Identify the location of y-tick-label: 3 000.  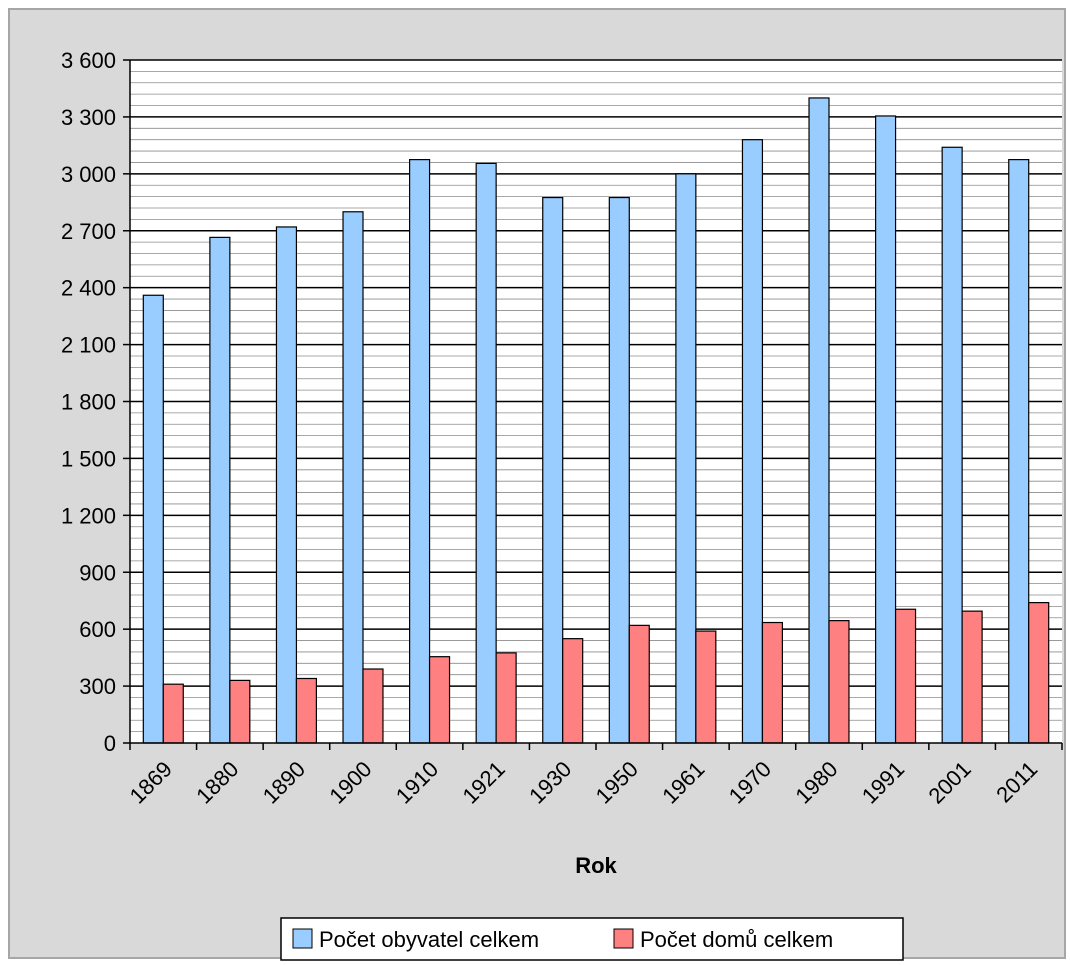
(88, 174).